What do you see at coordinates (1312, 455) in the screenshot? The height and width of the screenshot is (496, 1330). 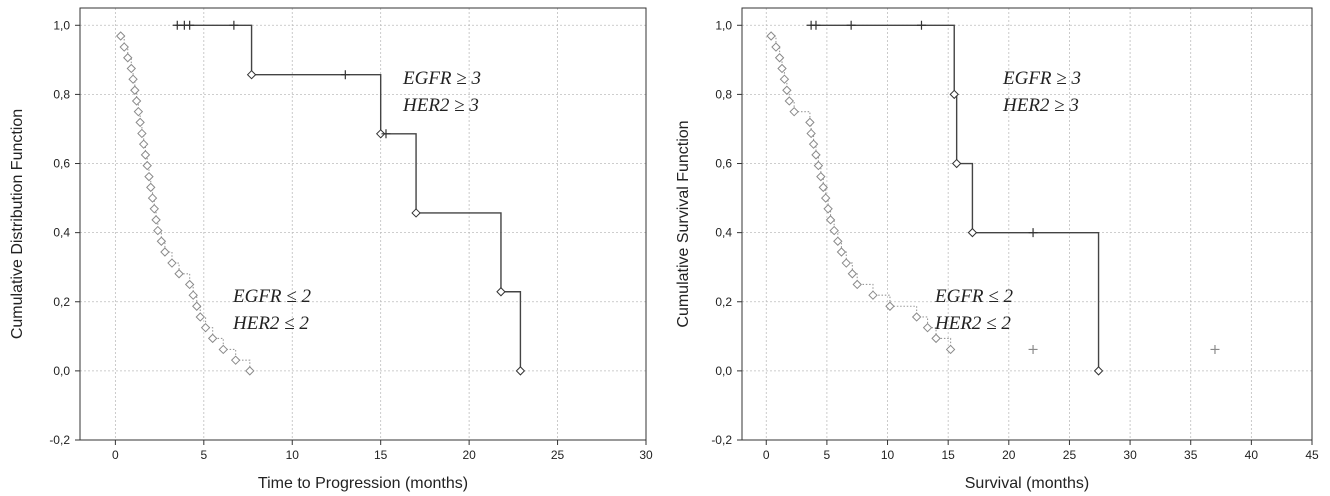 I see `x-tick-label: 45` at bounding box center [1312, 455].